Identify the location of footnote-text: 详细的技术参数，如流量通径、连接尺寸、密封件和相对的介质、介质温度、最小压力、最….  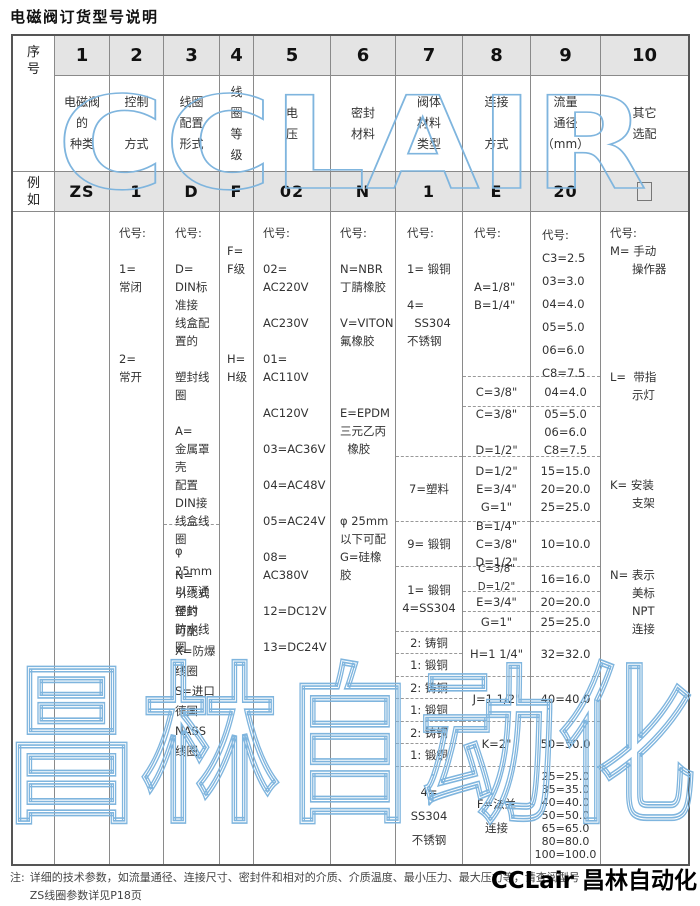
(304, 886).